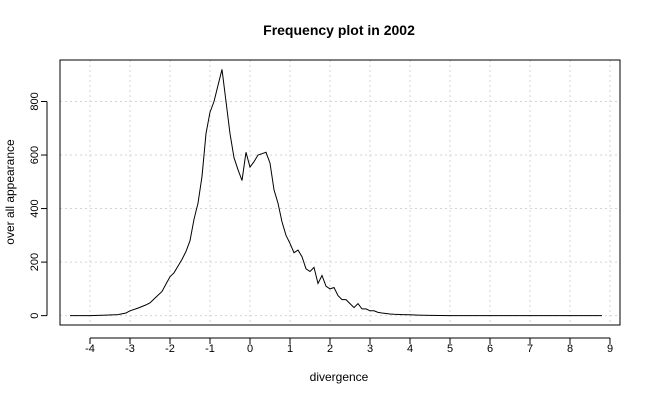 This screenshot has height=400, width=650. What do you see at coordinates (35, 262) in the screenshot?
I see `y-tick-label: 200` at bounding box center [35, 262].